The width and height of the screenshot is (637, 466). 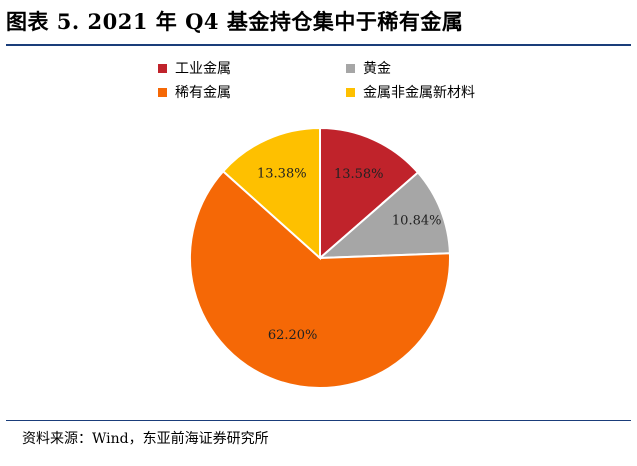 What do you see at coordinates (235, 21) in the screenshot?
I see `figure-title: 图表 5. 2021 年 Q4 基金持仓集中于稀有金属` at bounding box center [235, 21].